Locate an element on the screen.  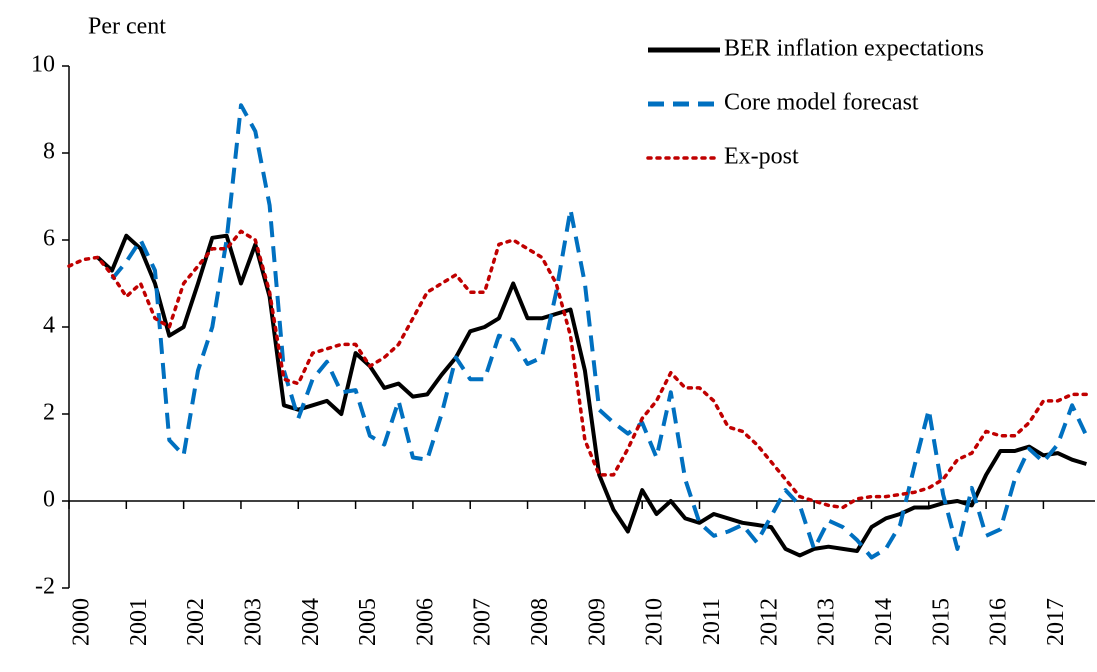
y-axis-label: Per cent is located at coordinates (127, 27).